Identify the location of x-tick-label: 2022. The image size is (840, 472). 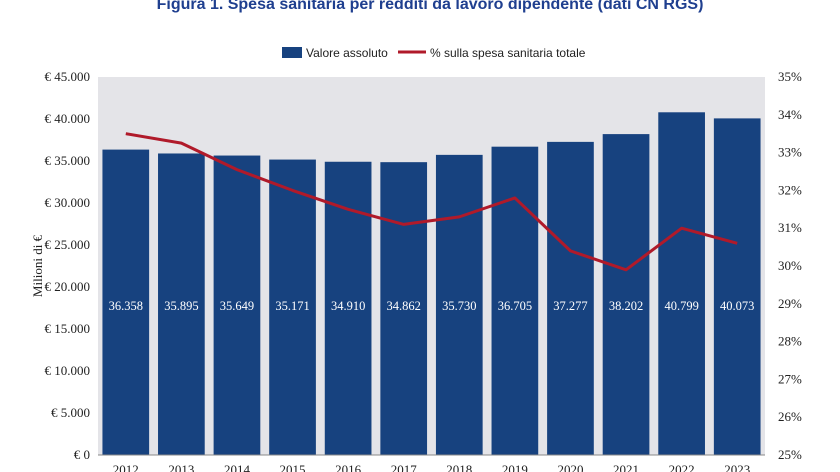
(682, 467).